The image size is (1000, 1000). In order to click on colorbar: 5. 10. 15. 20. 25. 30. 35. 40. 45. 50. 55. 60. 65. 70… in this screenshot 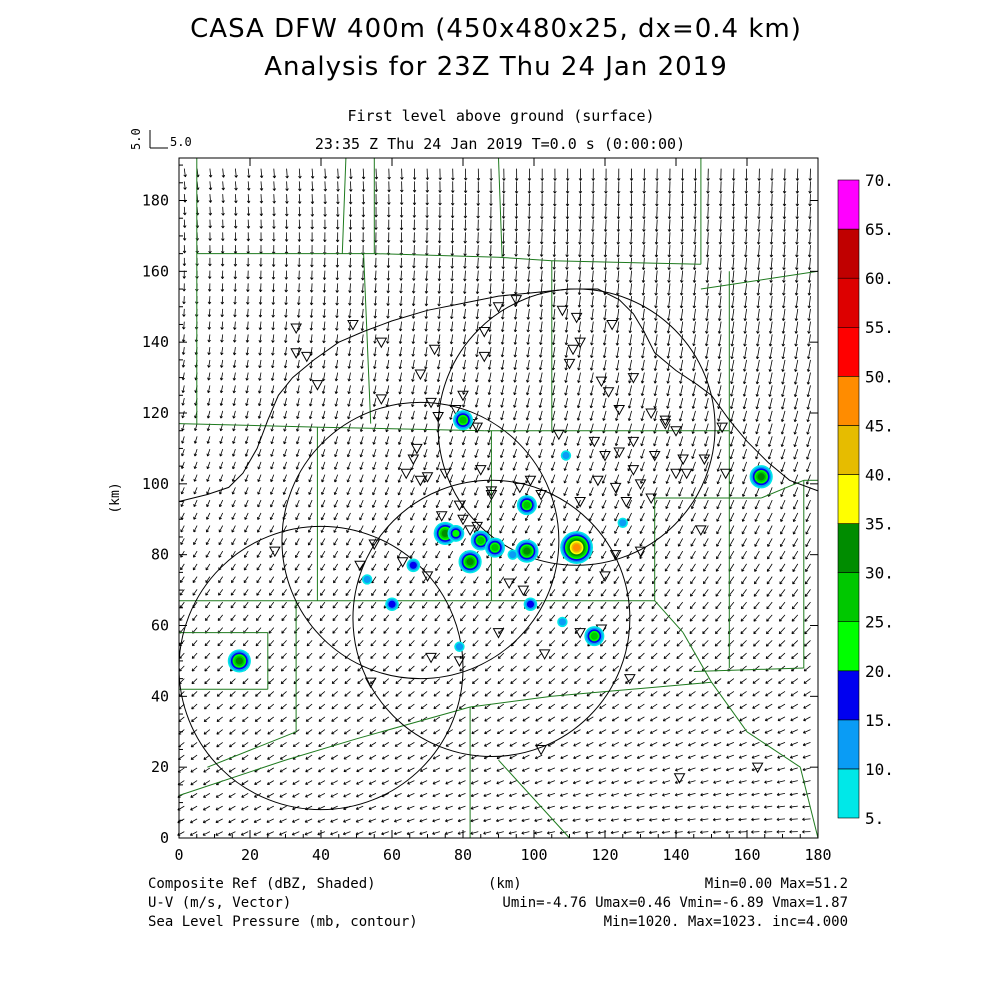, I will do `click(865, 499)`.